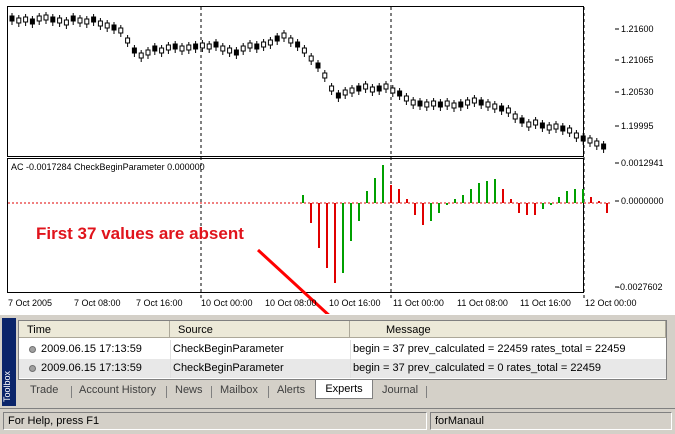 Image resolution: width=675 pixels, height=434 pixels. I want to click on tab-mailbox: Mailbox, so click(239, 390).